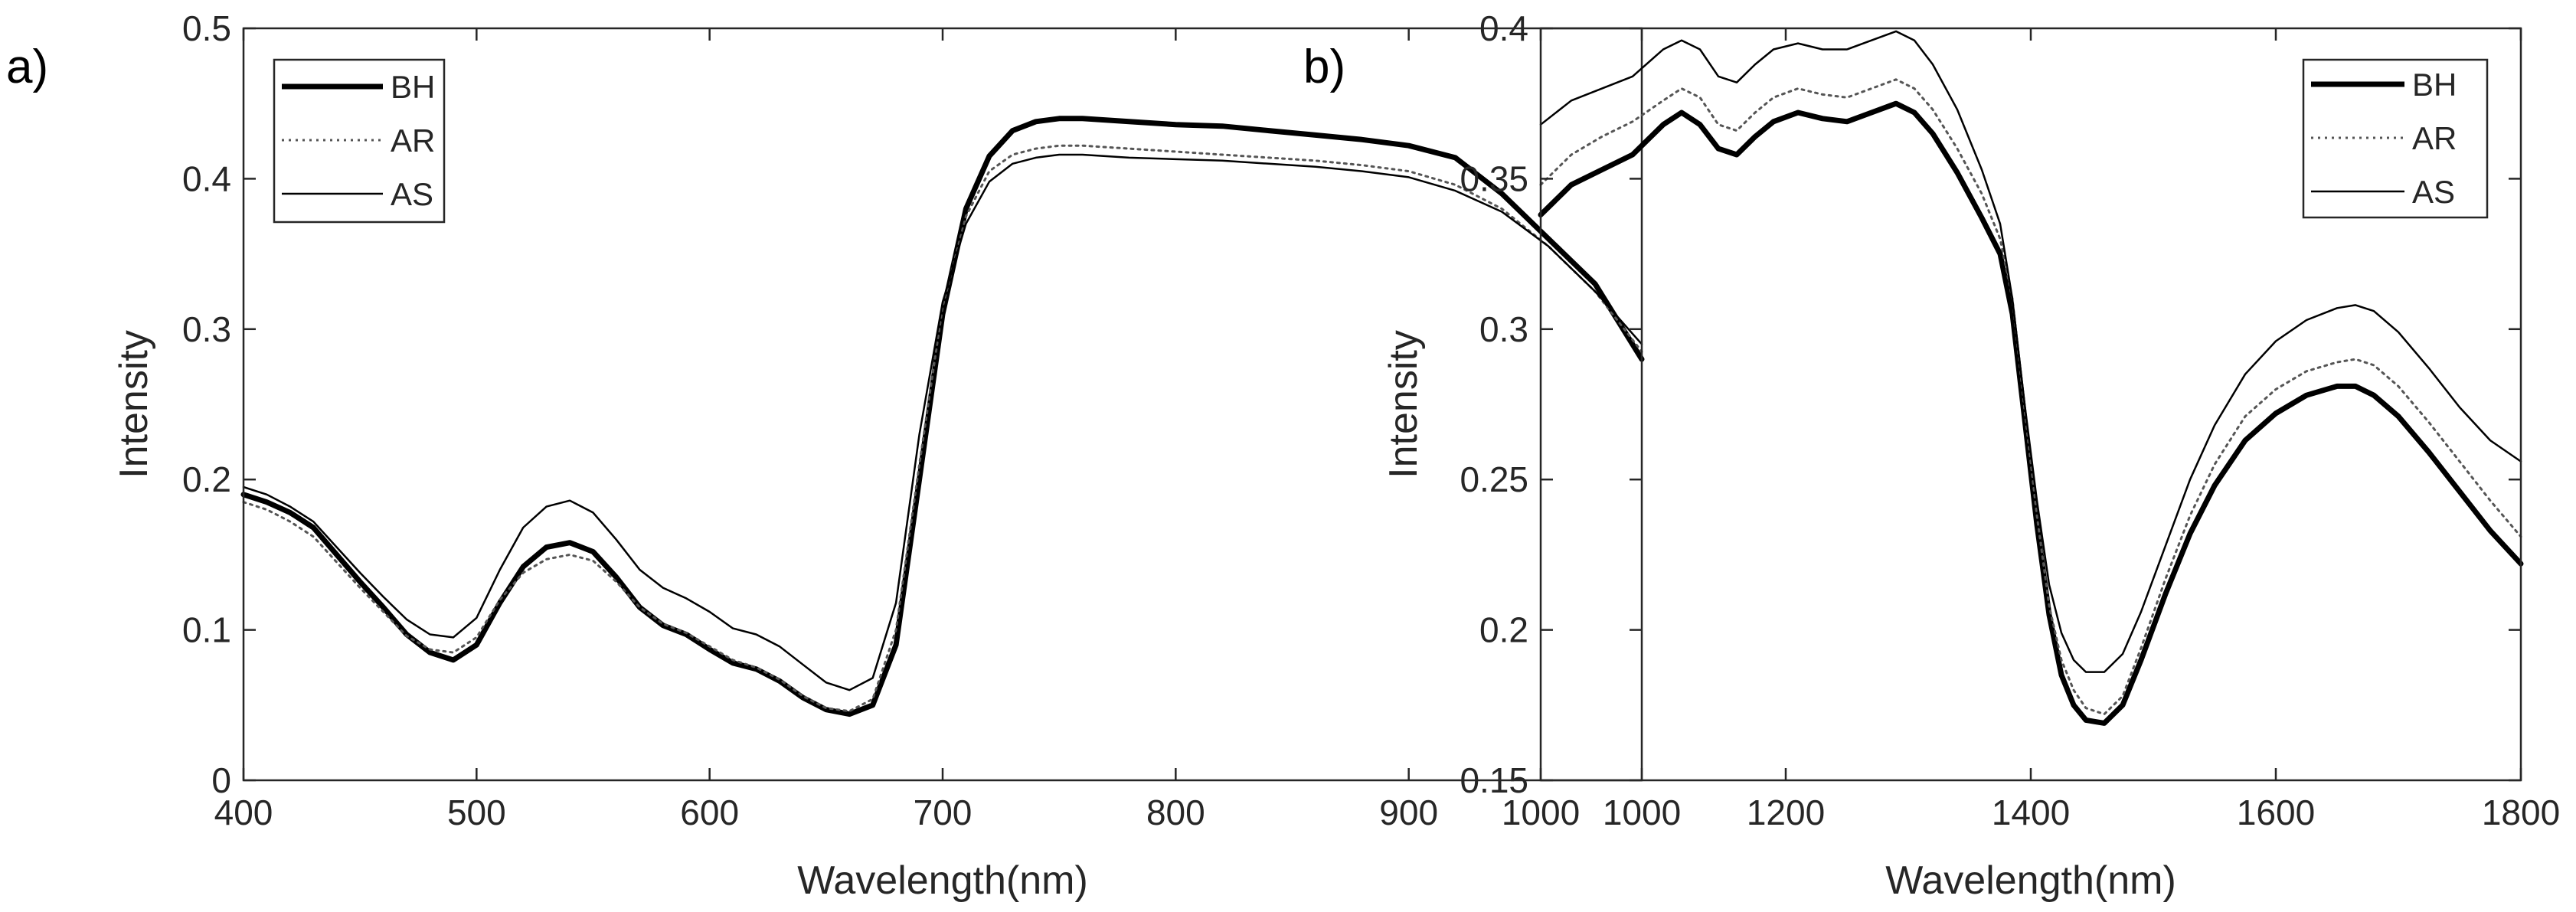 The image size is (2576, 912). Describe the element at coordinates (206, 178) in the screenshot. I see `panel-a-y-tick-label: 0.4` at that location.